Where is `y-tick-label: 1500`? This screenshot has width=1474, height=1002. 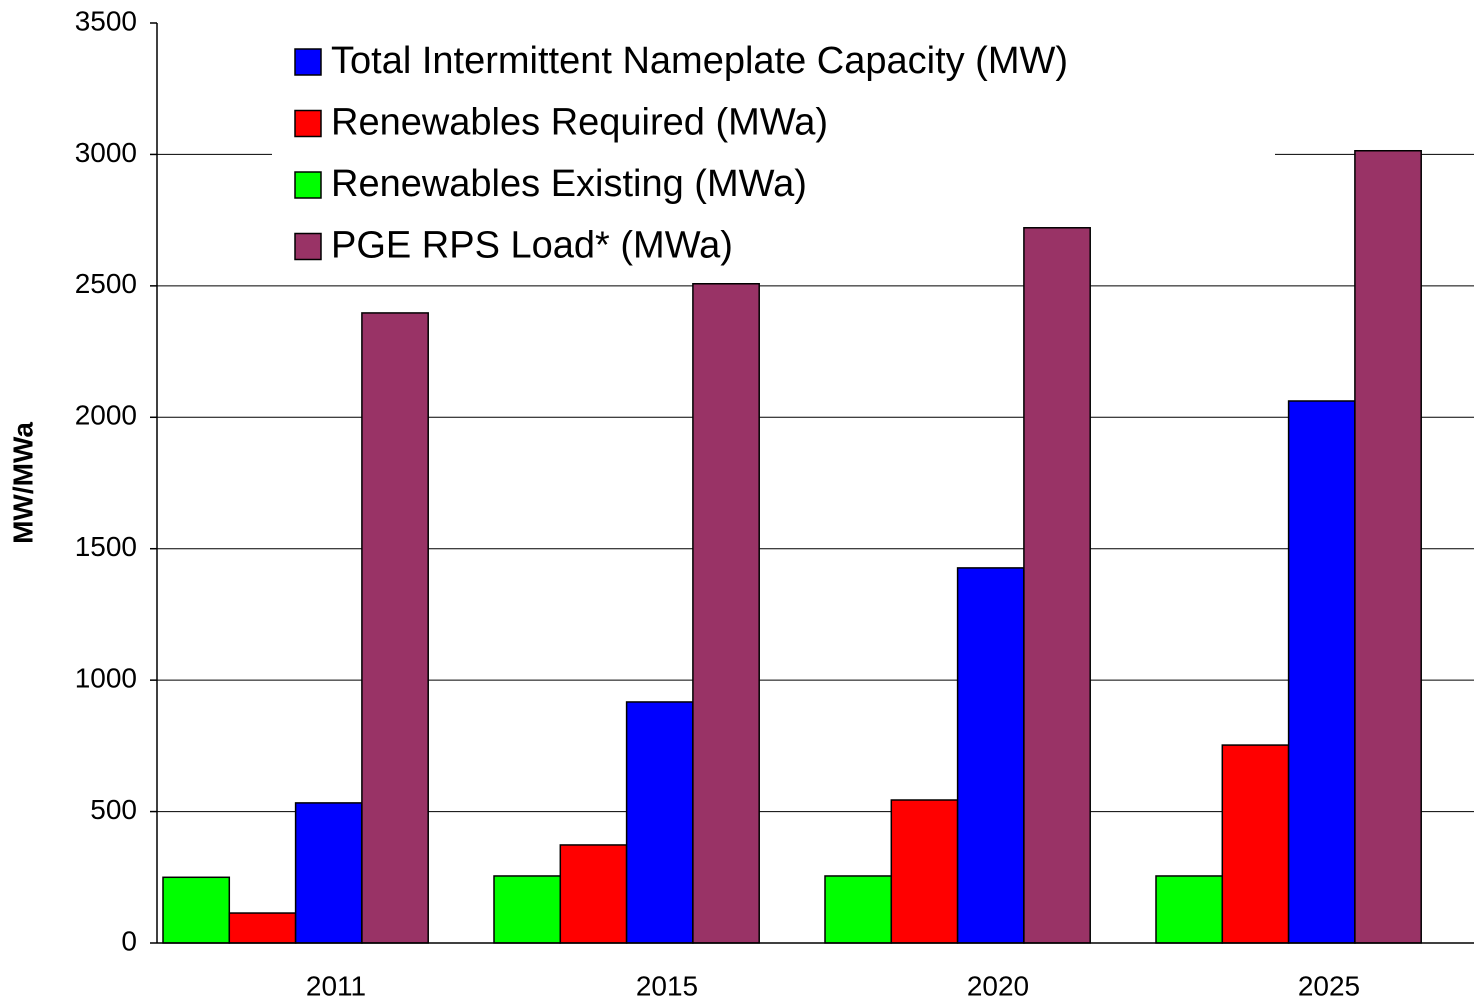 y-tick-label: 1500 is located at coordinates (106, 546).